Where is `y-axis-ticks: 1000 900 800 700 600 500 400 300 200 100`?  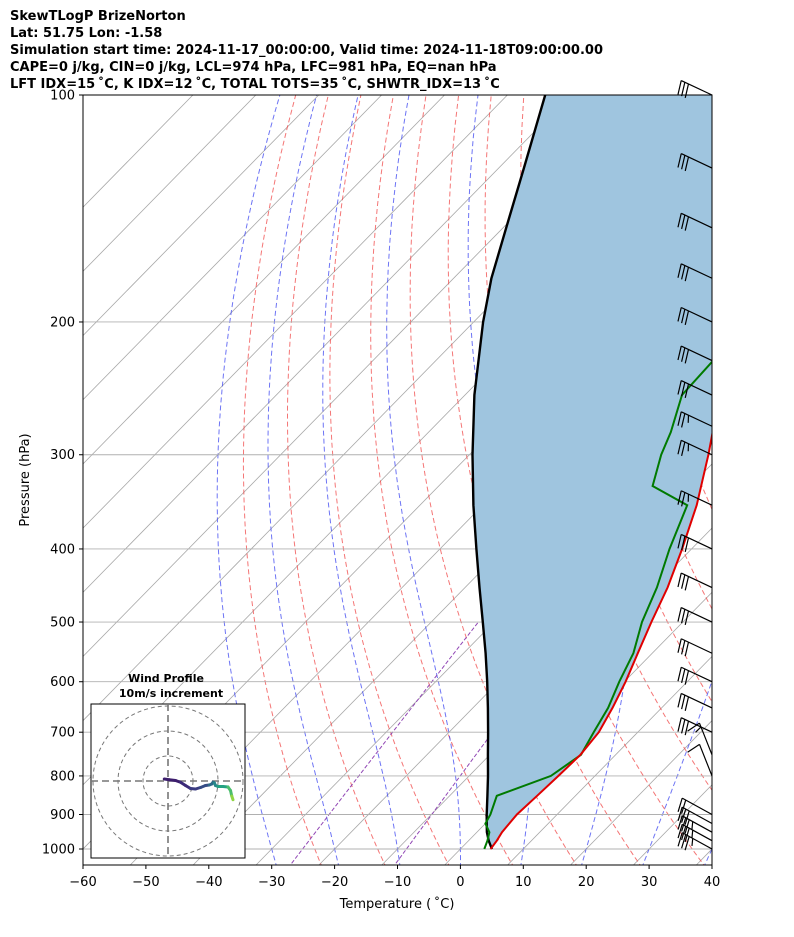 y-axis-ticks: 1000 900 800 700 600 500 400 300 200 100 is located at coordinates (62, 473).